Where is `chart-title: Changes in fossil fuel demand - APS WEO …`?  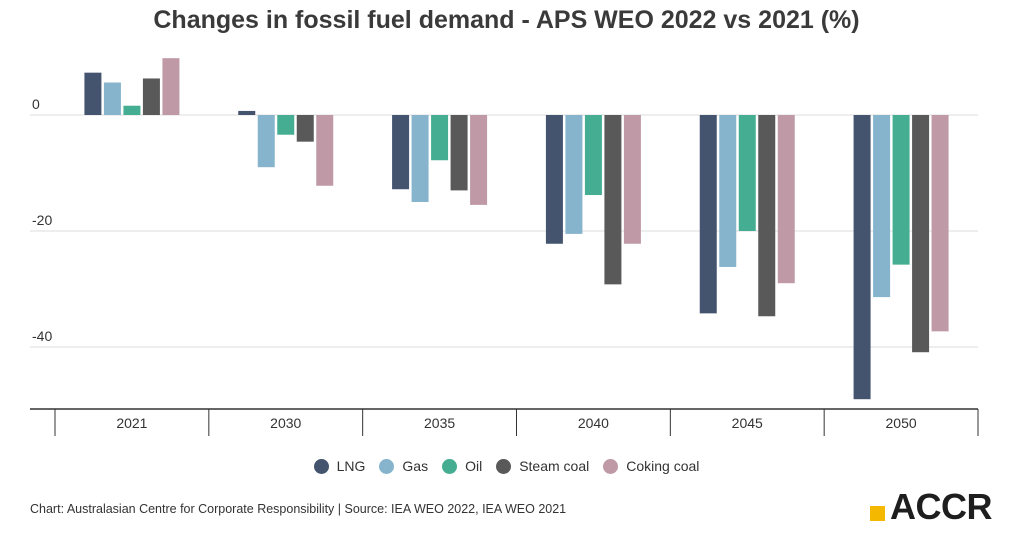
chart-title: Changes in fossil fuel demand - APS WEO … is located at coordinates (506, 20).